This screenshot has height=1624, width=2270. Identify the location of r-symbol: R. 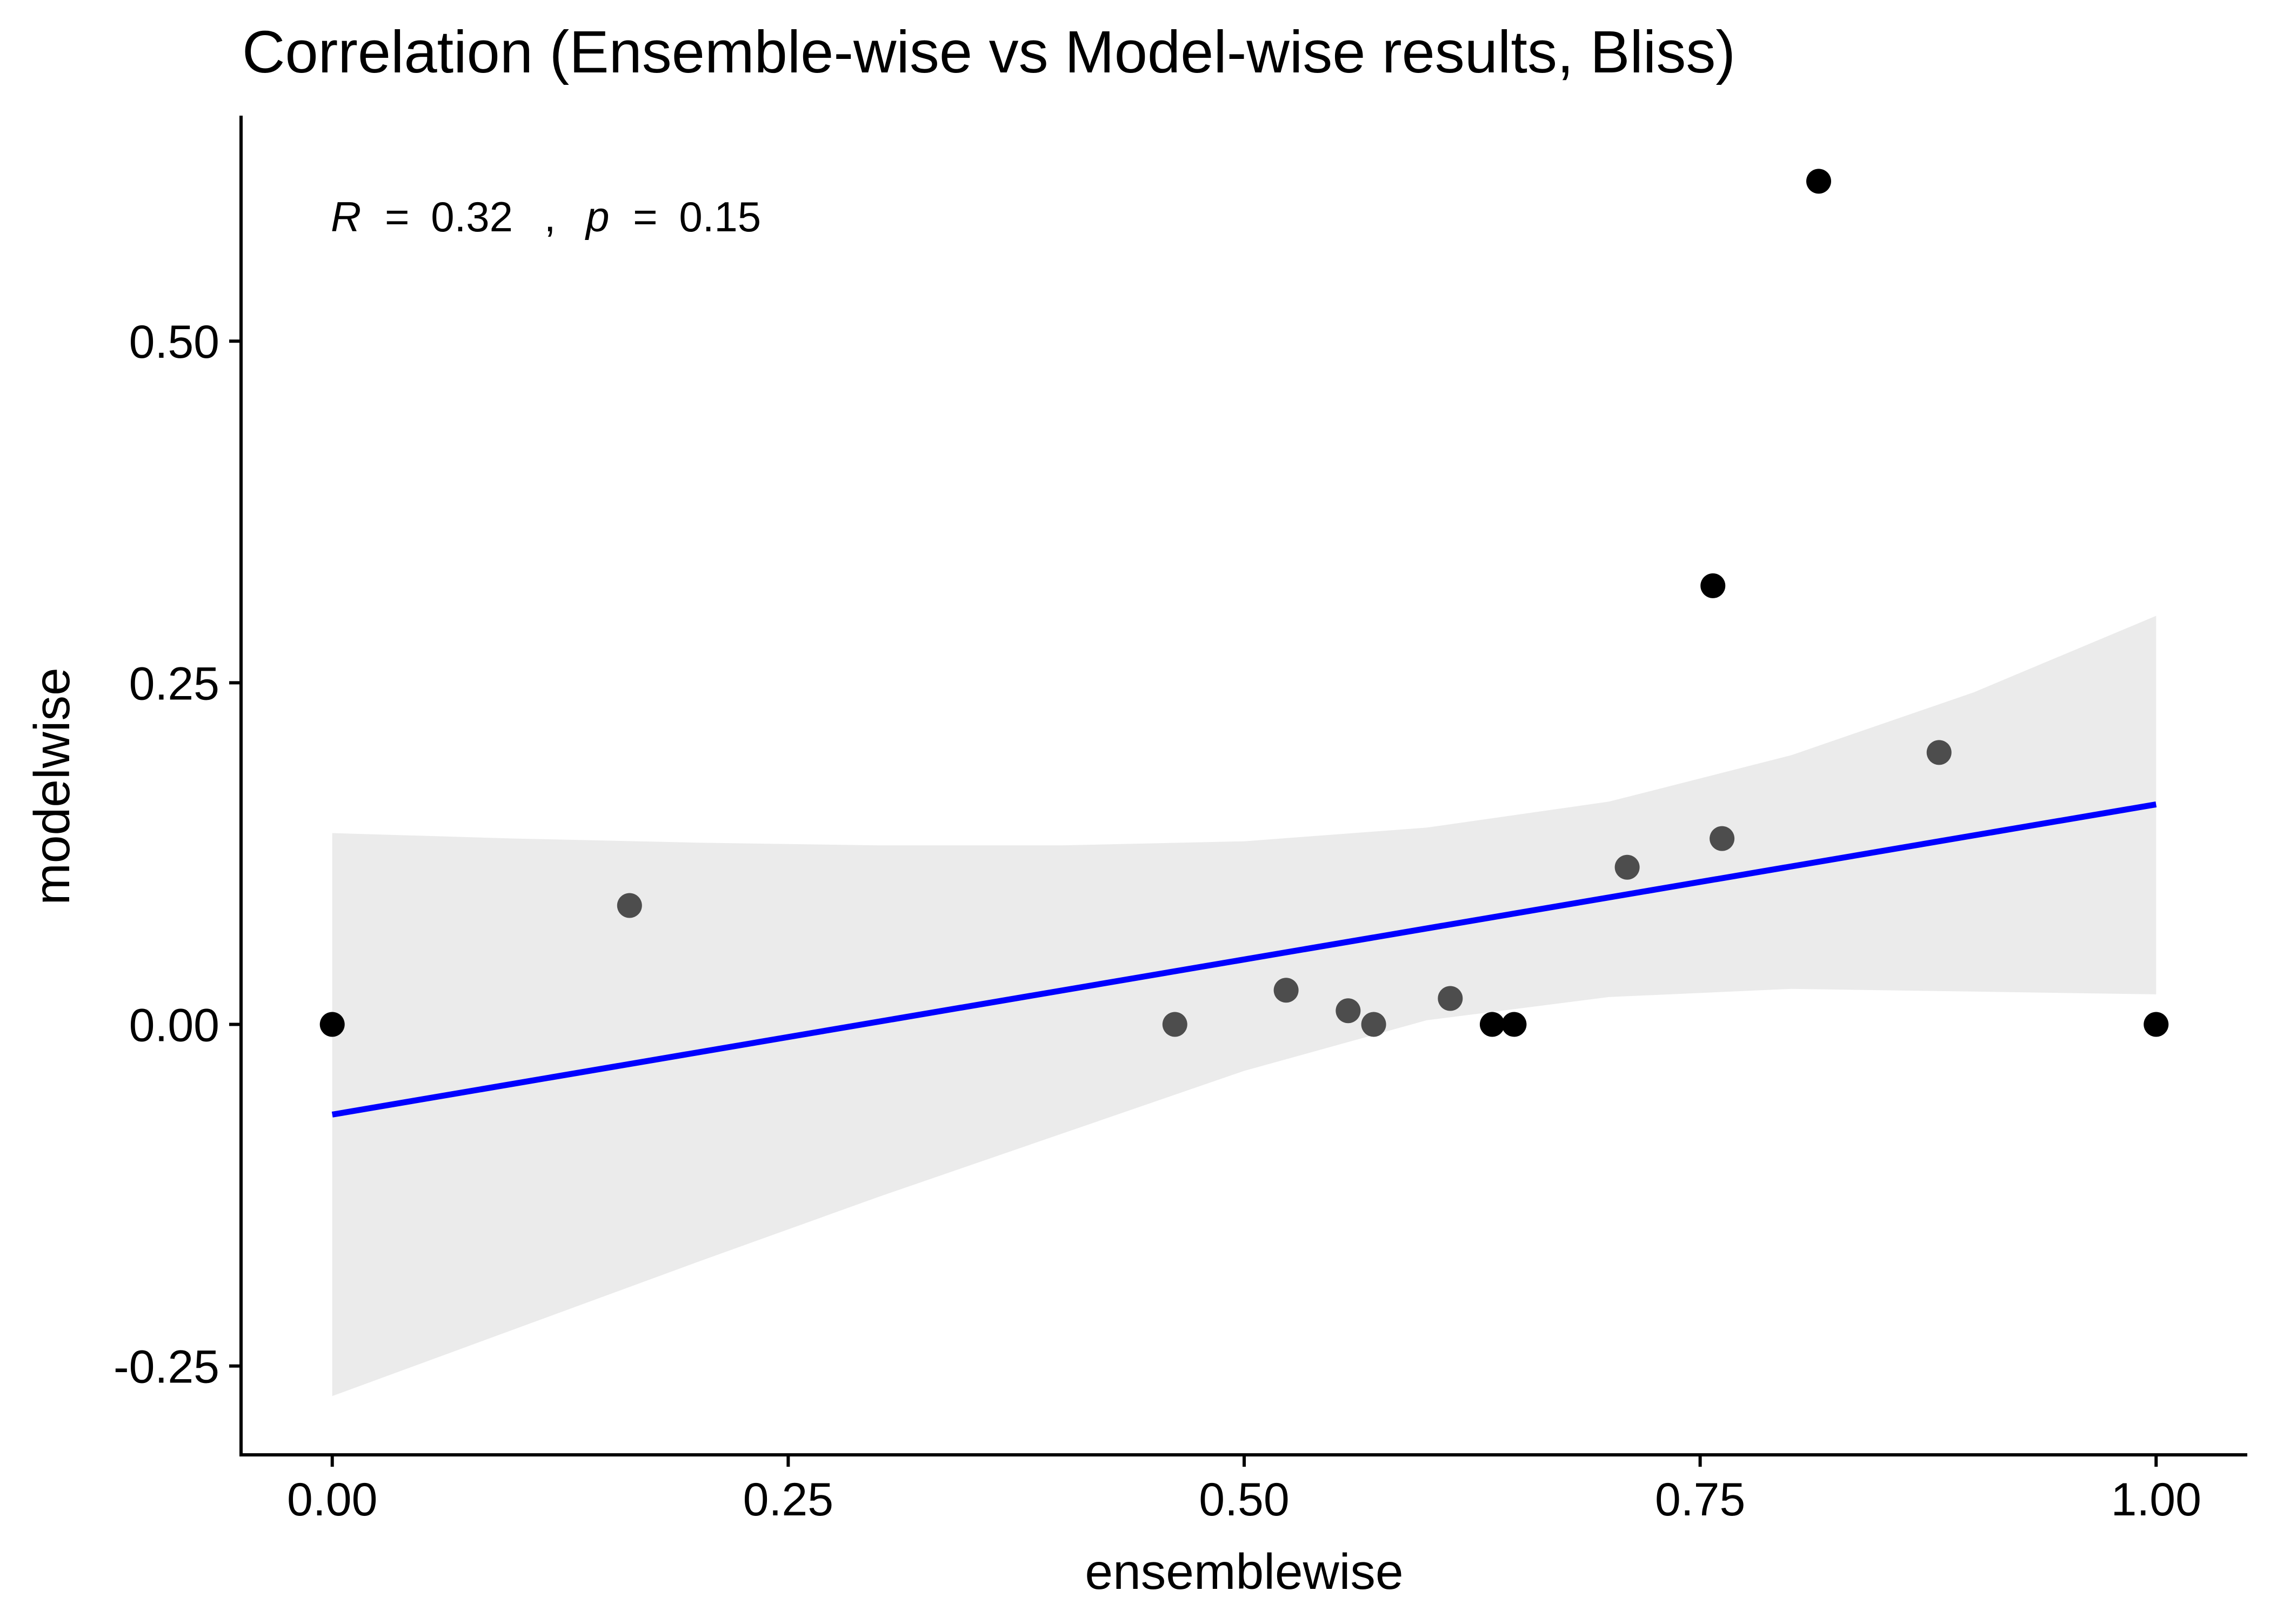
(346, 217).